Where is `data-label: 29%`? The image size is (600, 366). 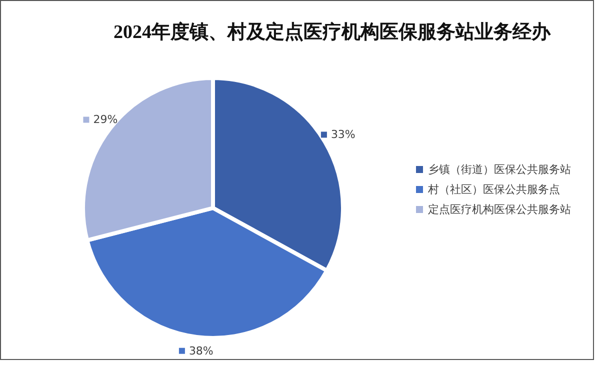 data-label: 29% is located at coordinates (105, 119).